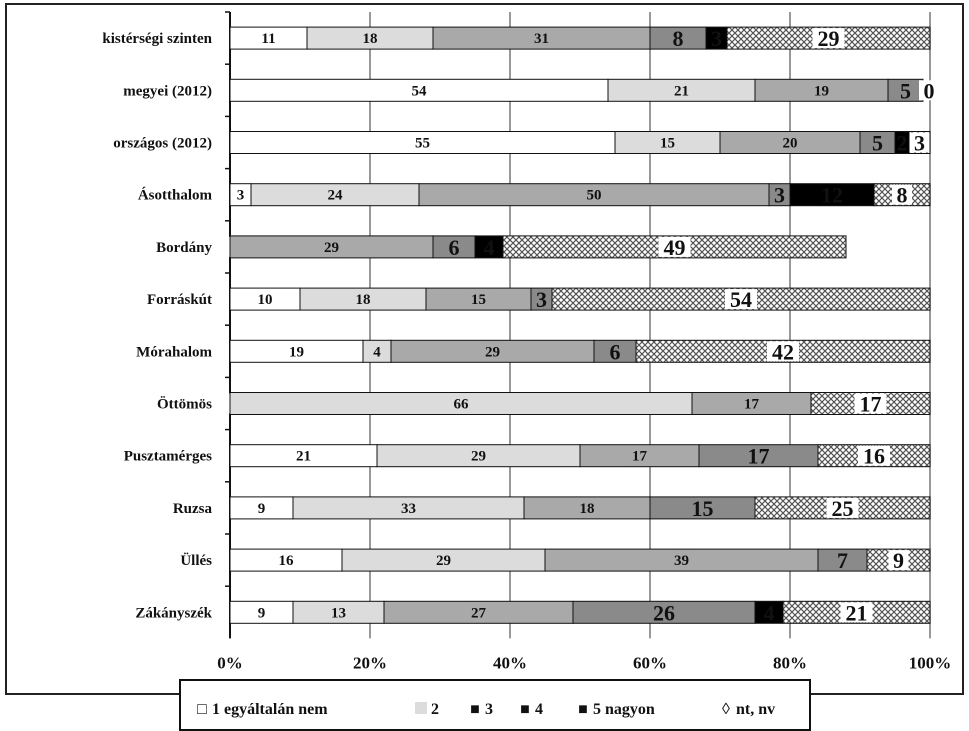 The height and width of the screenshot is (731, 969). What do you see at coordinates (741, 299) in the screenshot?
I see `data-label: 54` at bounding box center [741, 299].